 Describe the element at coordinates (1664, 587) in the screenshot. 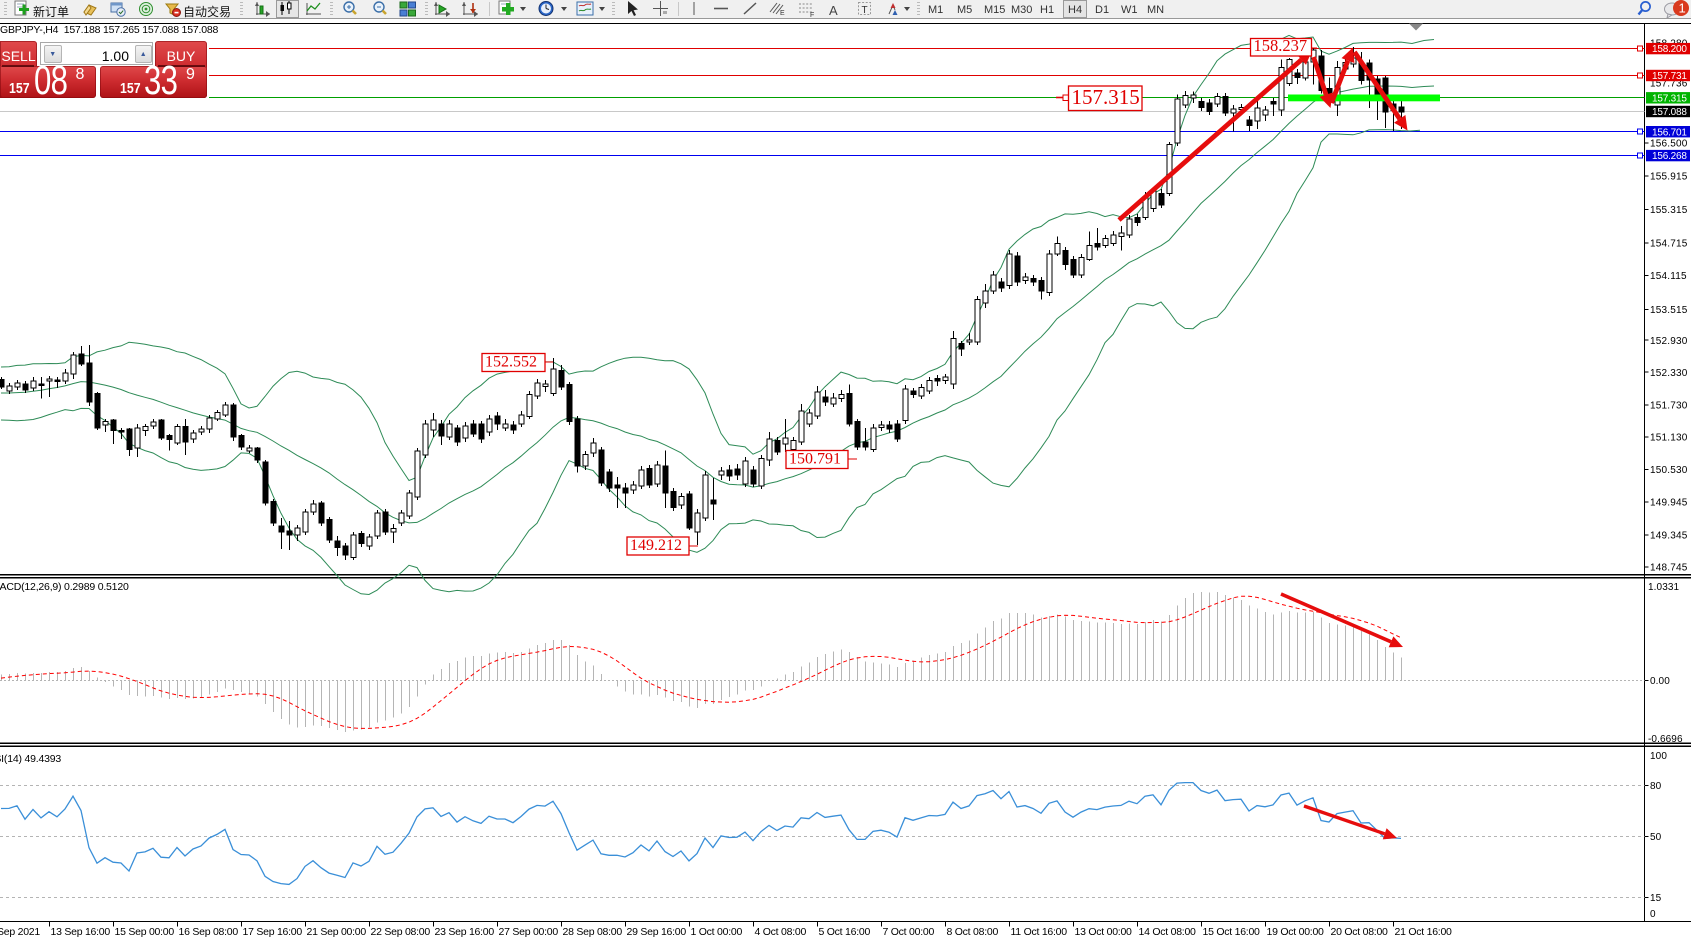

I see `svg-text: 1.0331` at that location.